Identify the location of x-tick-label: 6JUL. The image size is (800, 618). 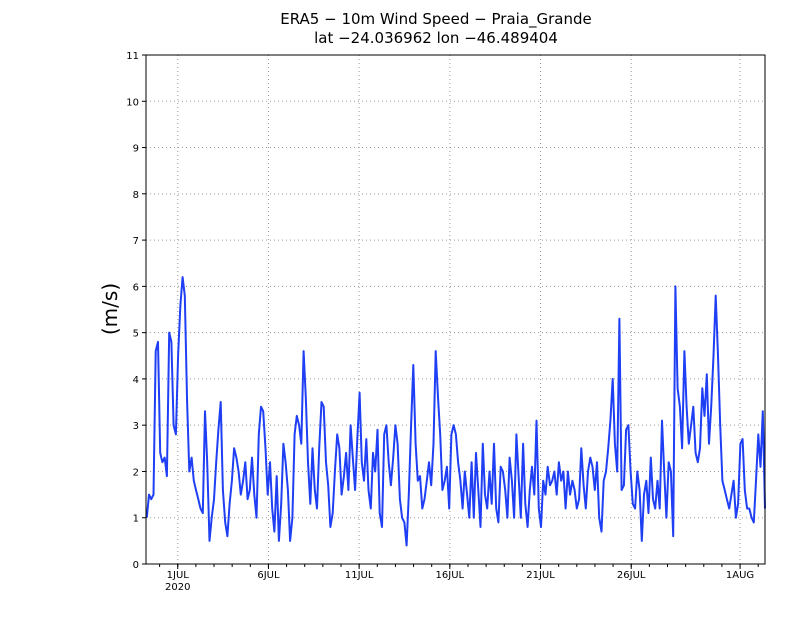
(268, 575).